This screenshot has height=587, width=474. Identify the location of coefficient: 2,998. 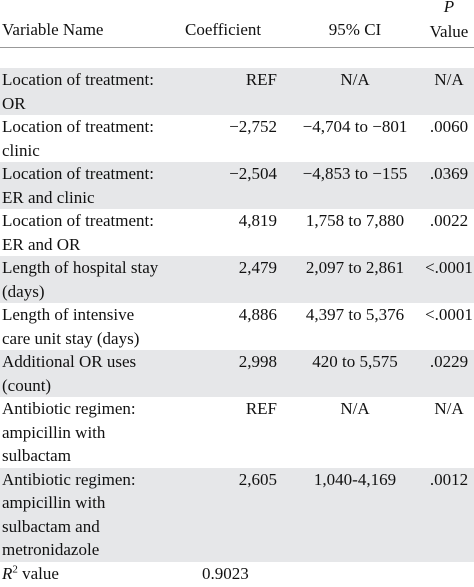
(257, 361).